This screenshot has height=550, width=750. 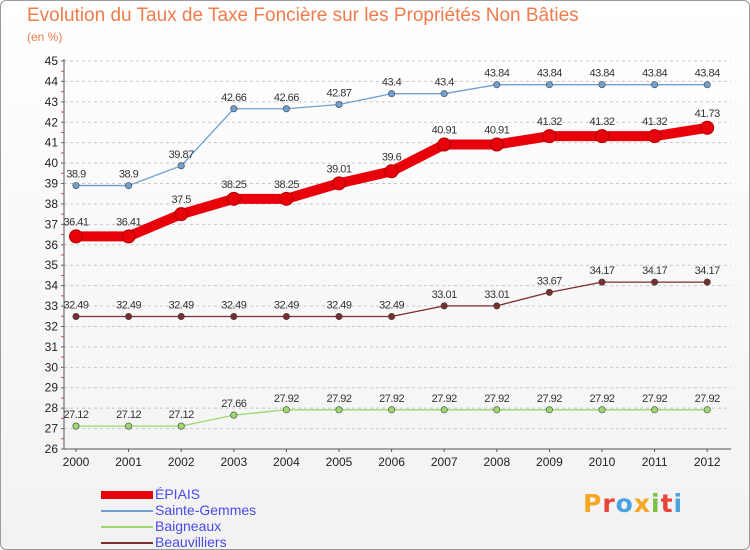 What do you see at coordinates (496, 295) in the screenshot?
I see `data-label: 33.01` at bounding box center [496, 295].